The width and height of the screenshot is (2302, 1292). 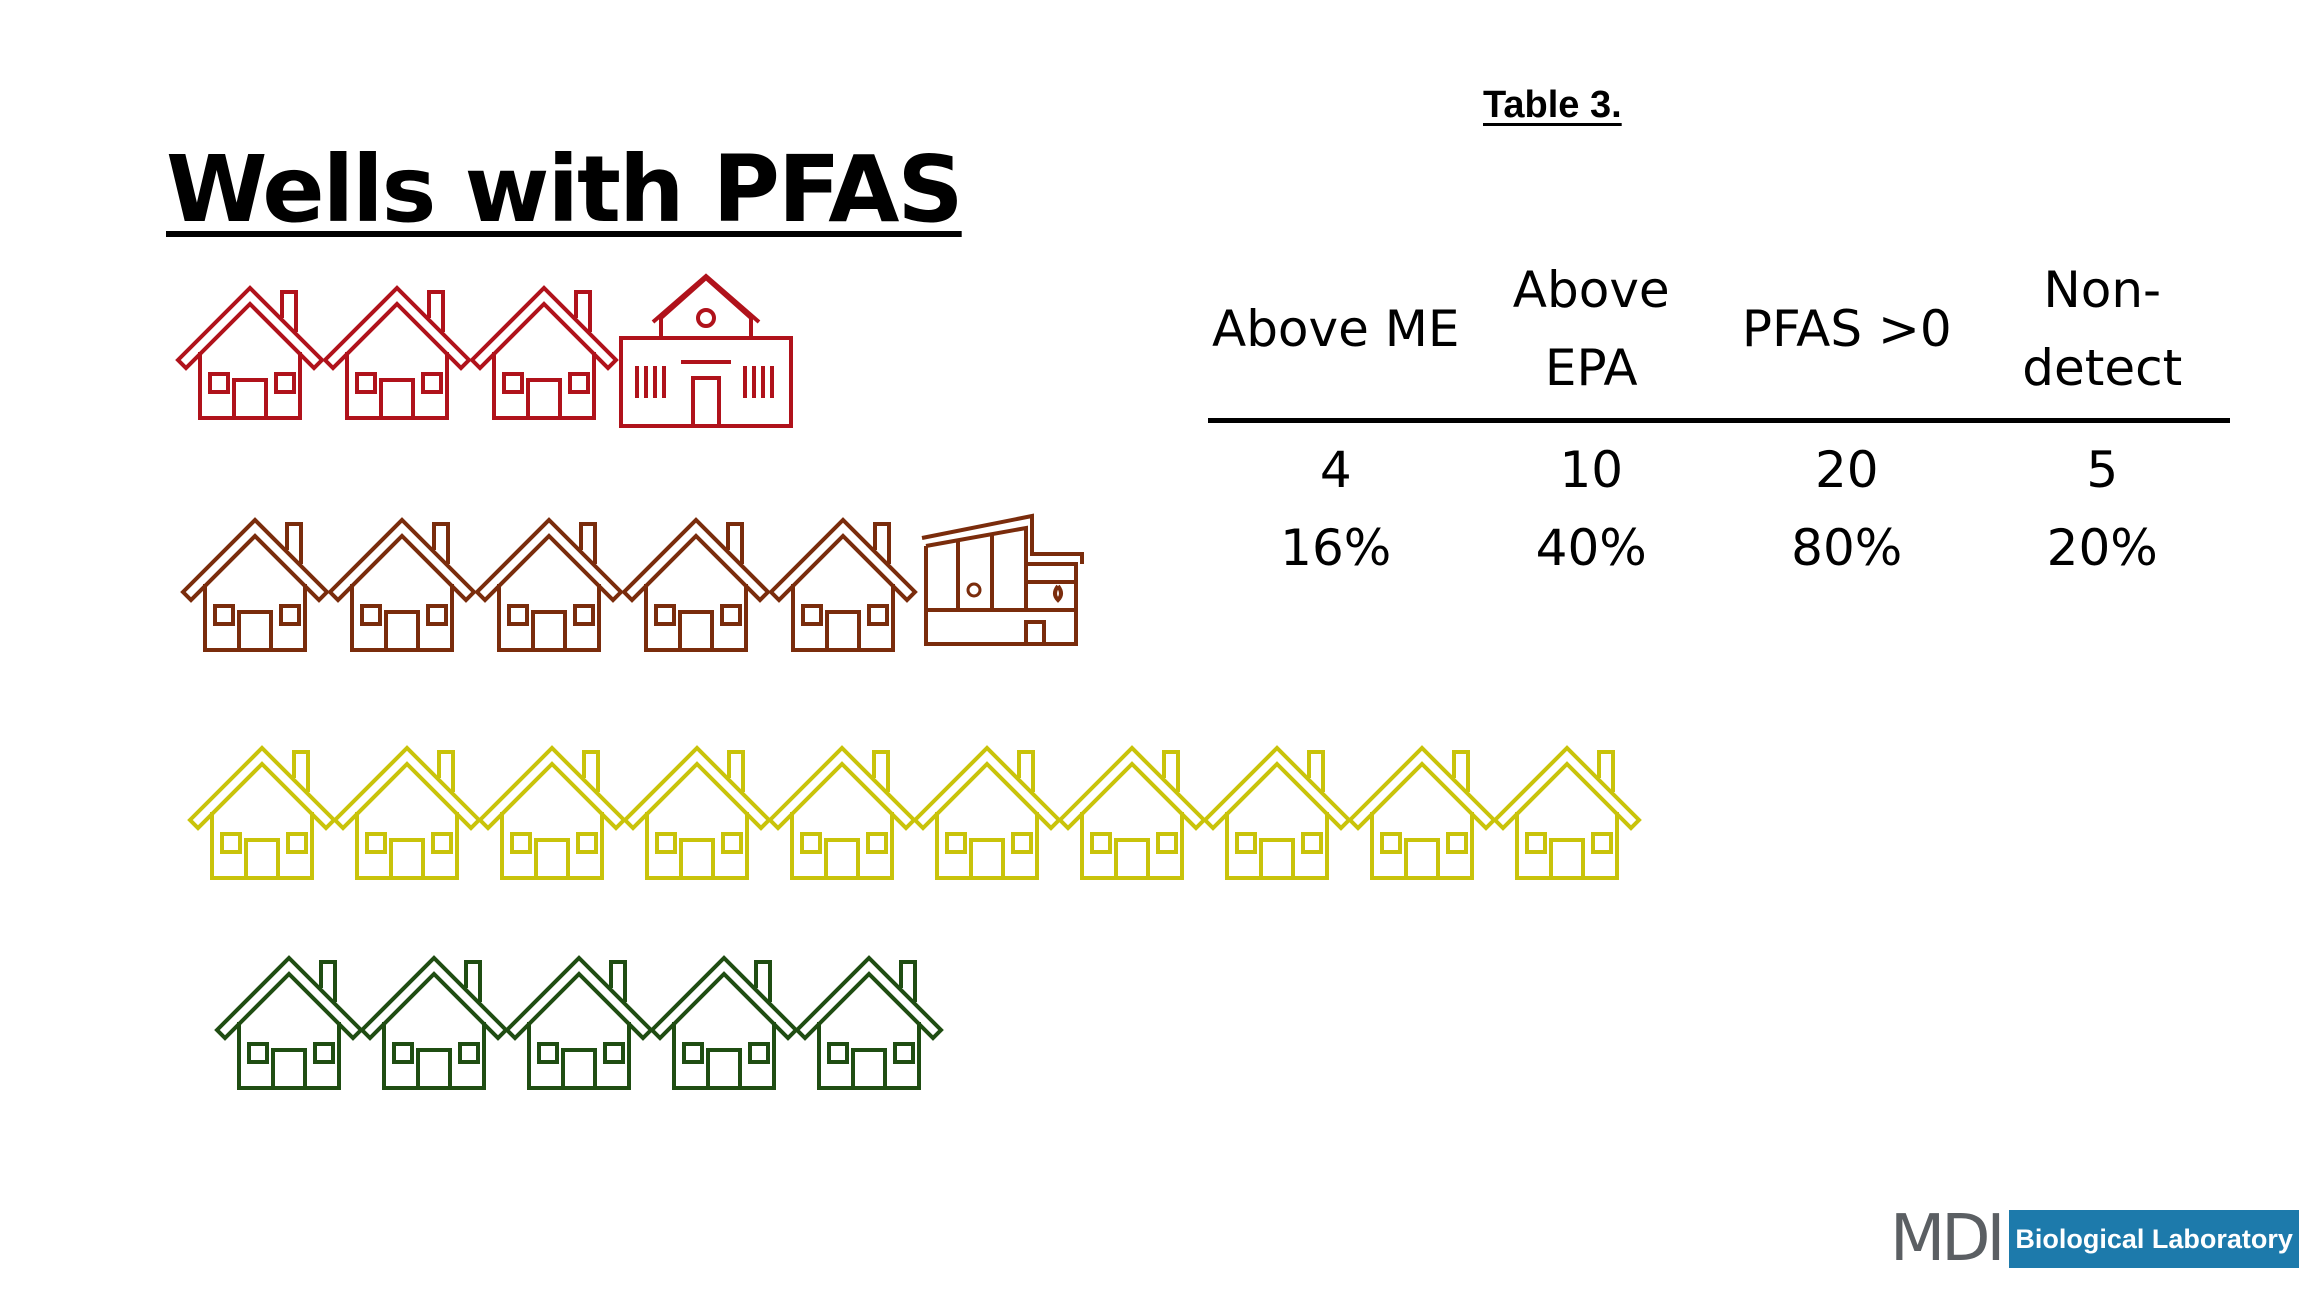 I want to click on header-non-detect: Non-detect, so click(x=2102, y=331).